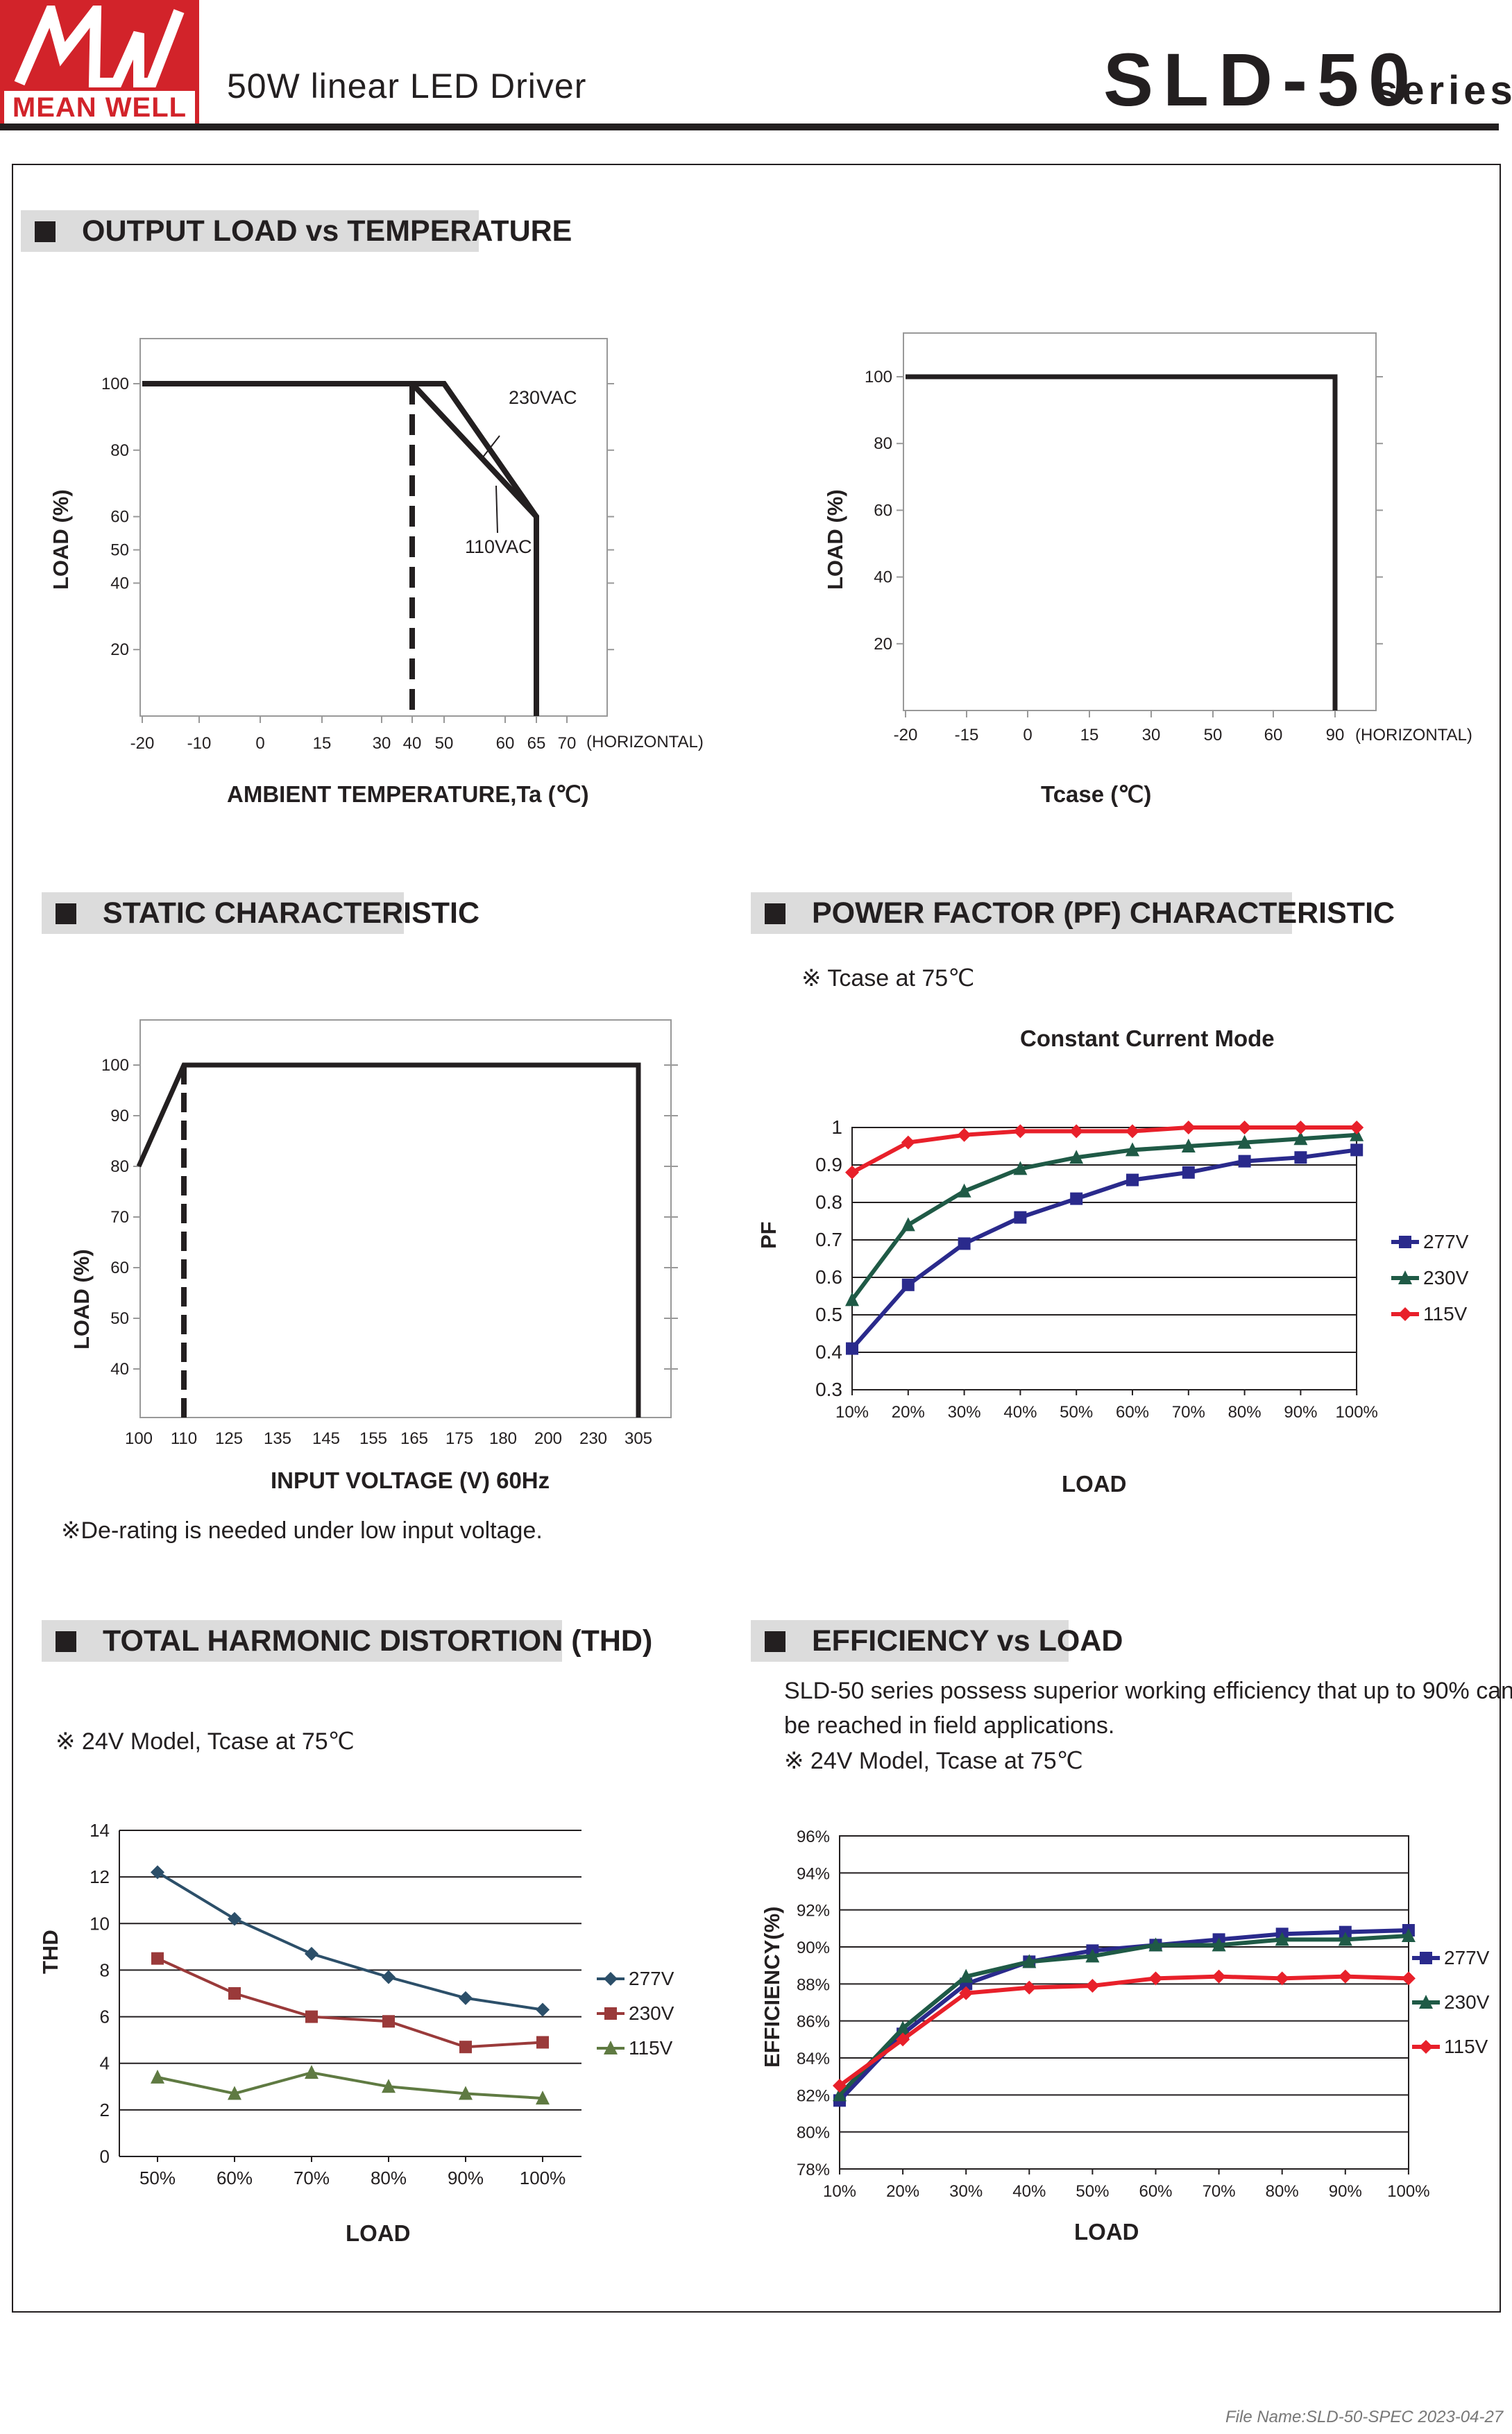  I want to click on eff-legend-label-115v: 115V, so click(1466, 2046).